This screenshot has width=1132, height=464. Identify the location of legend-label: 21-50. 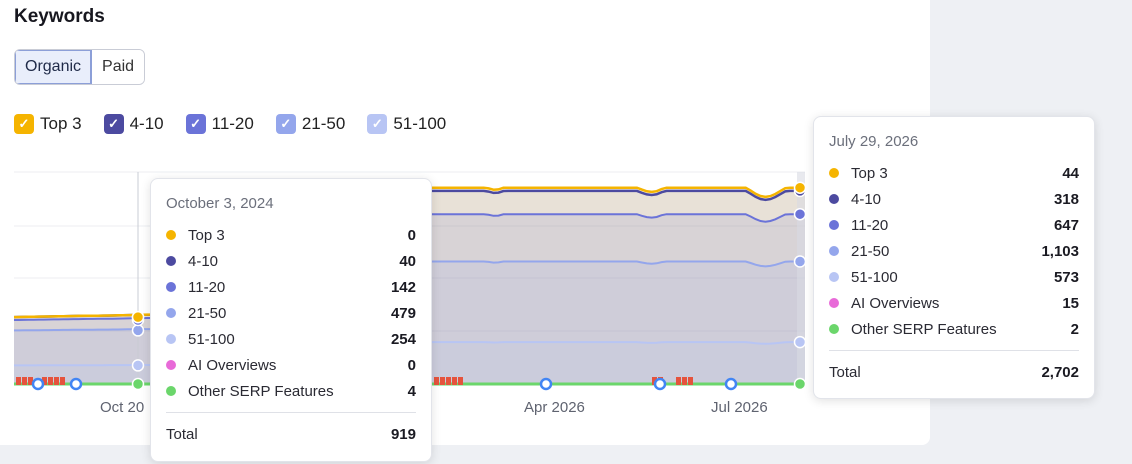
(323, 123).